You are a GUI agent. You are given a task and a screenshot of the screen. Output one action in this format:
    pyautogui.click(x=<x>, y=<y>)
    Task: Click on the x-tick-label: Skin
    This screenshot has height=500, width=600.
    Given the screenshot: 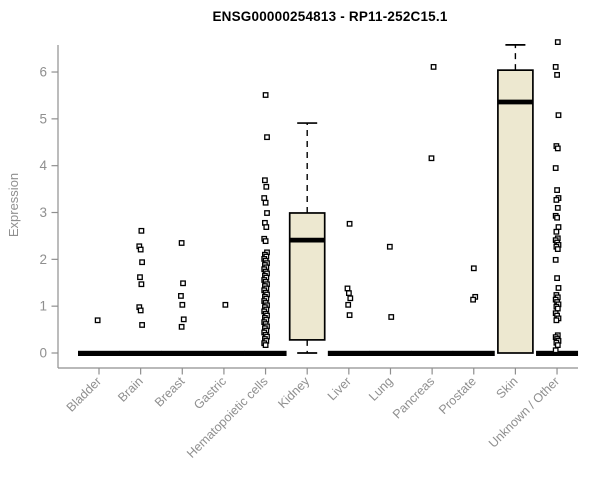 What is the action you would take?
    pyautogui.click(x=506, y=387)
    